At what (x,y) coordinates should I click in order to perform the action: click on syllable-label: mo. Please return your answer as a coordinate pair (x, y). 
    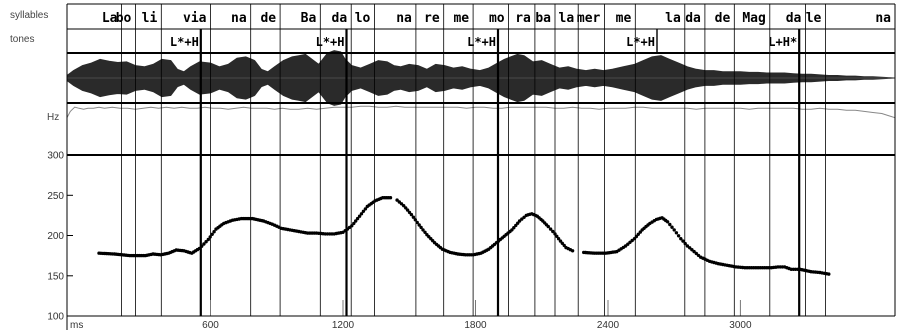
    Looking at the image, I should click on (497, 18).